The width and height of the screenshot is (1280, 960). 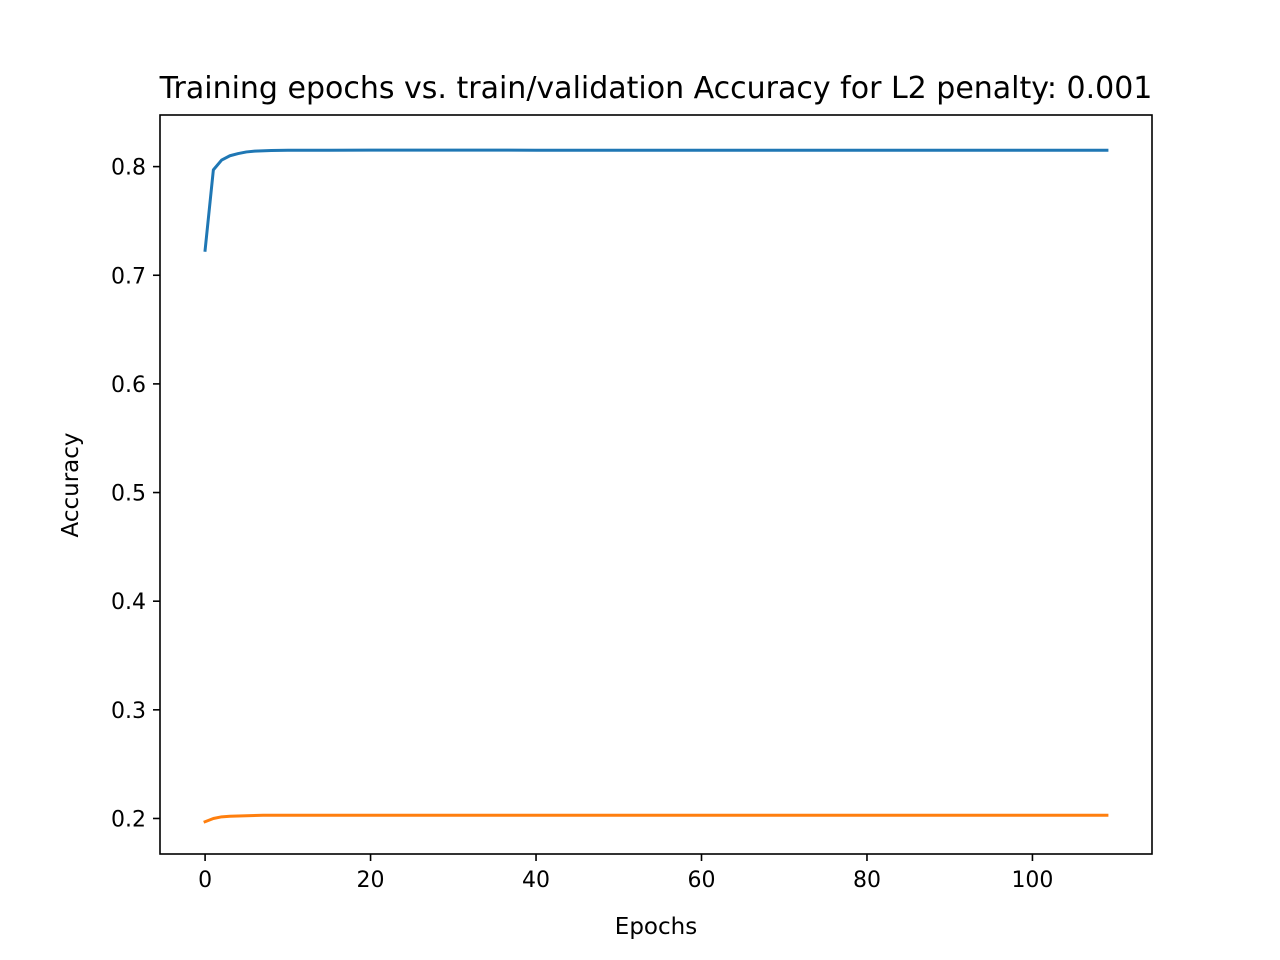 I want to click on x-tick-label: 100, so click(x=1032, y=880).